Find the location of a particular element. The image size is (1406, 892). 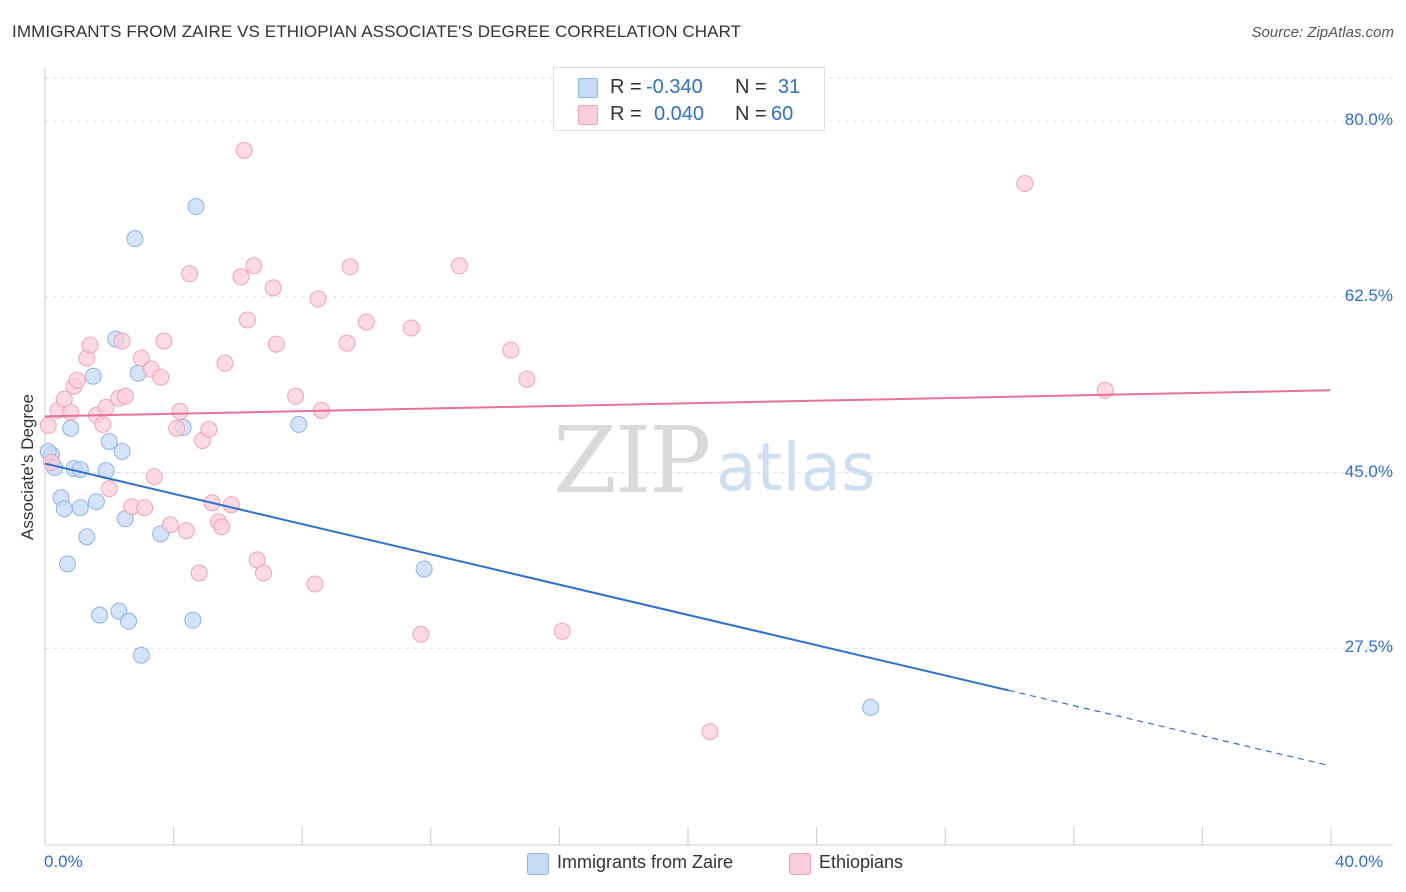

legend-r-value: -0.340 is located at coordinates (674, 87).